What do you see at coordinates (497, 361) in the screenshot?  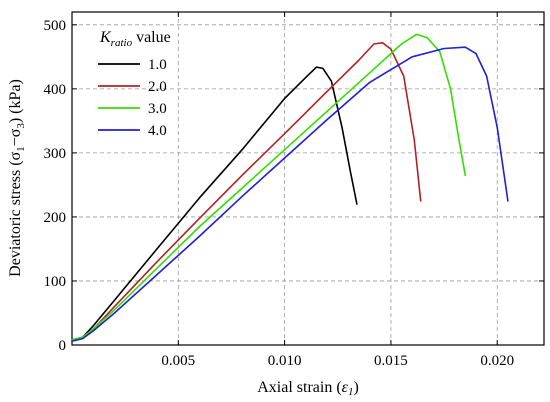 I see `x-tick-label: 0.020` at bounding box center [497, 361].